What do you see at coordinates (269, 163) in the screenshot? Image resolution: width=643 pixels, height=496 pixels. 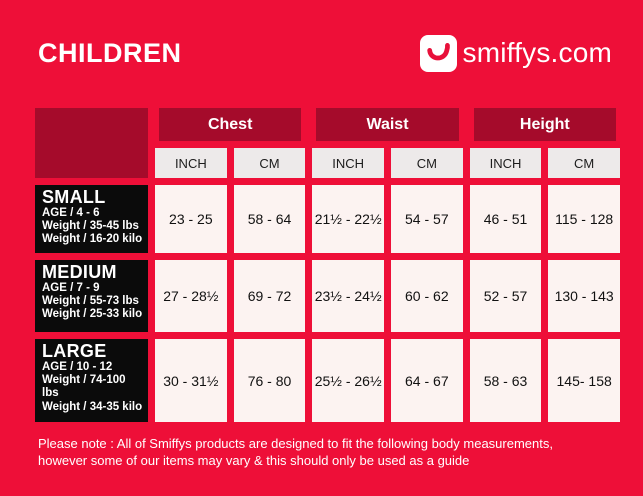 I see `unit-header-chest-cm: CM` at bounding box center [269, 163].